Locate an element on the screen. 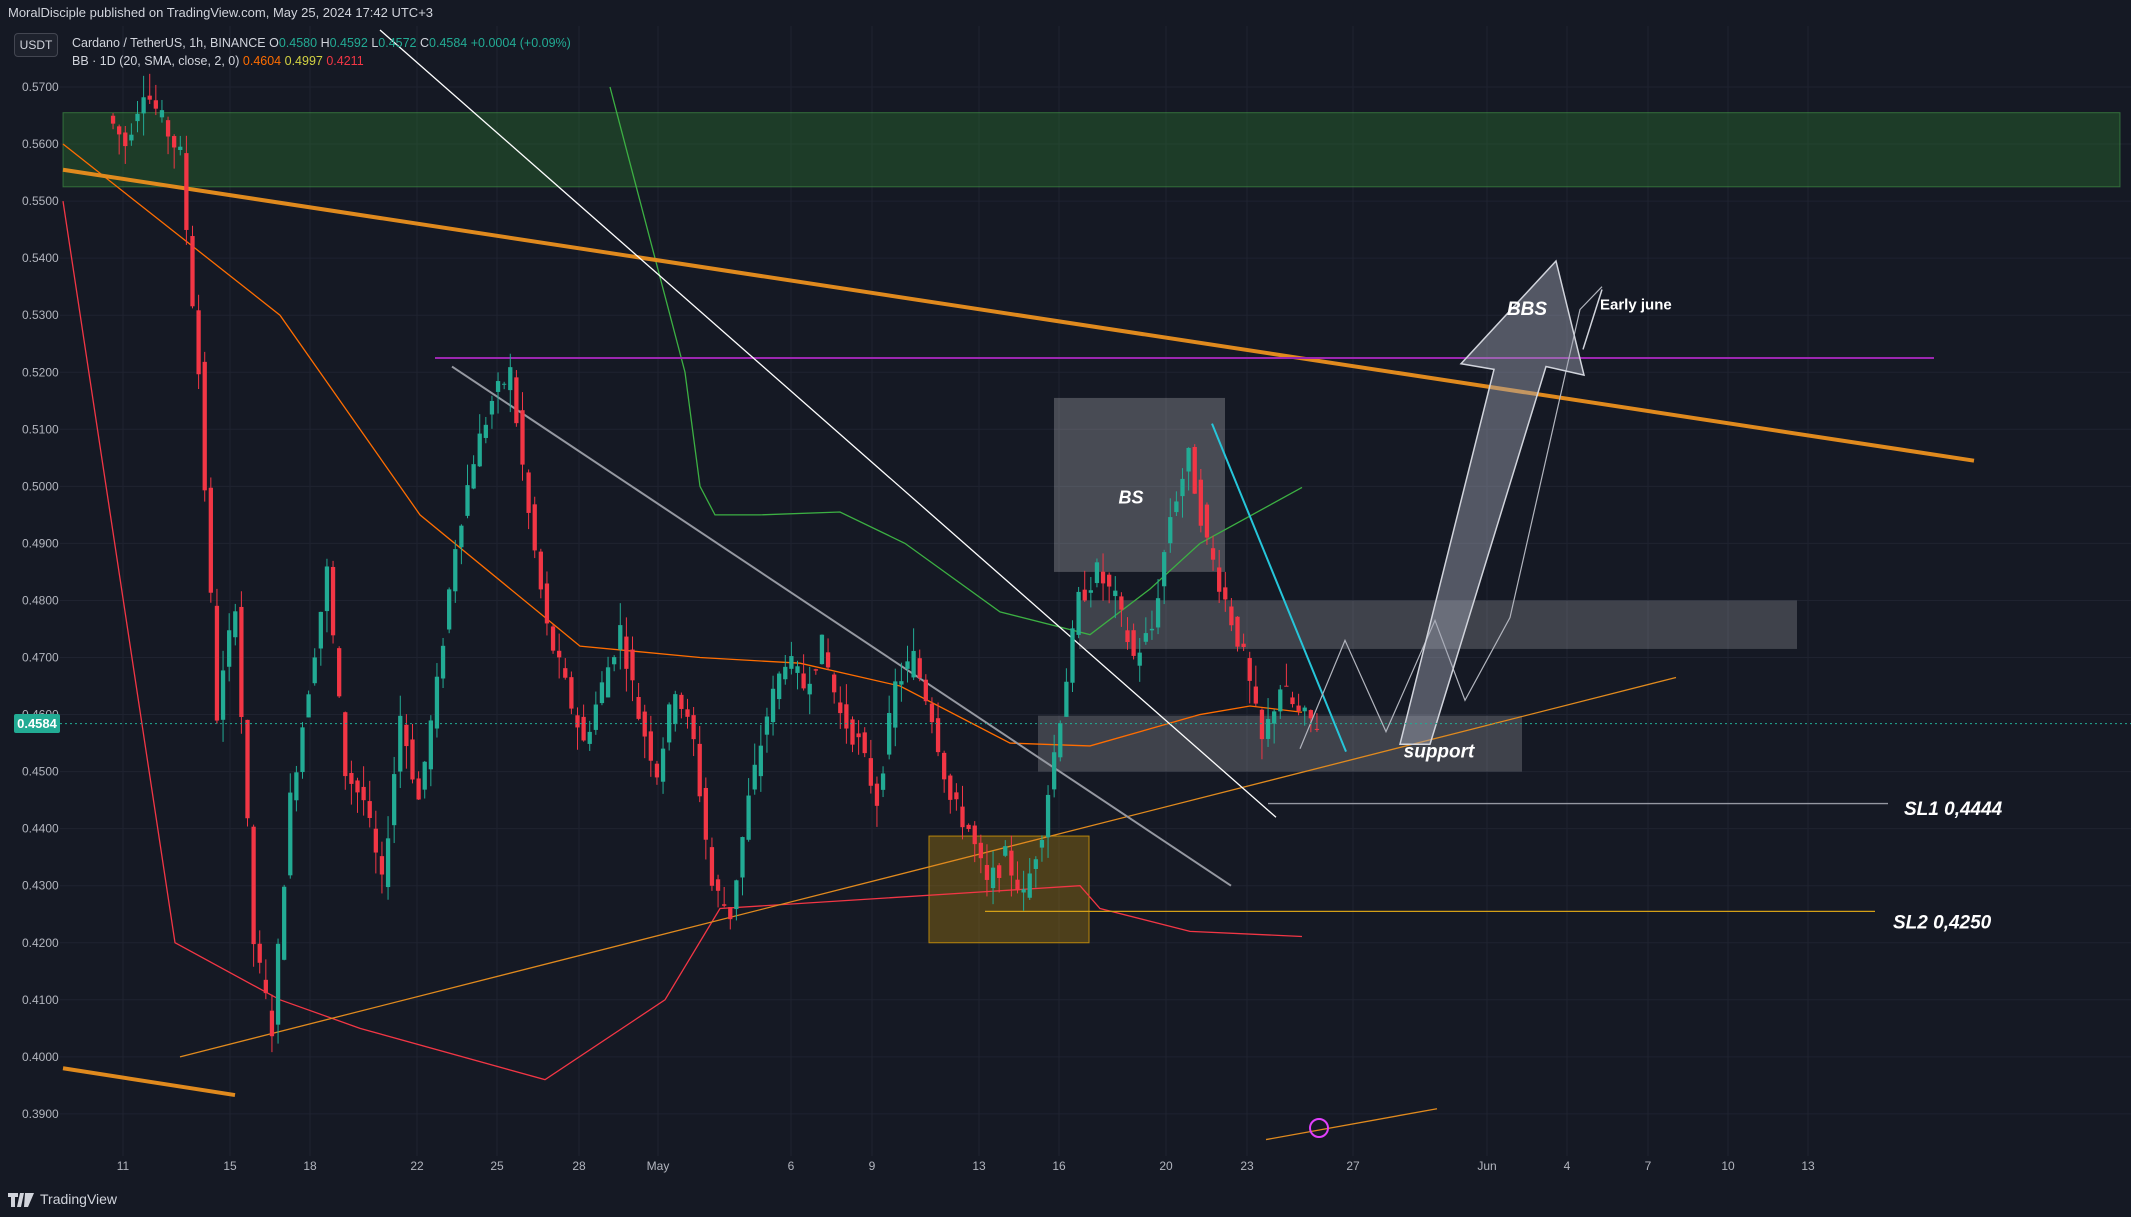 The width and height of the screenshot is (2131, 1217). x-tick-label: 13 is located at coordinates (1808, 1166).